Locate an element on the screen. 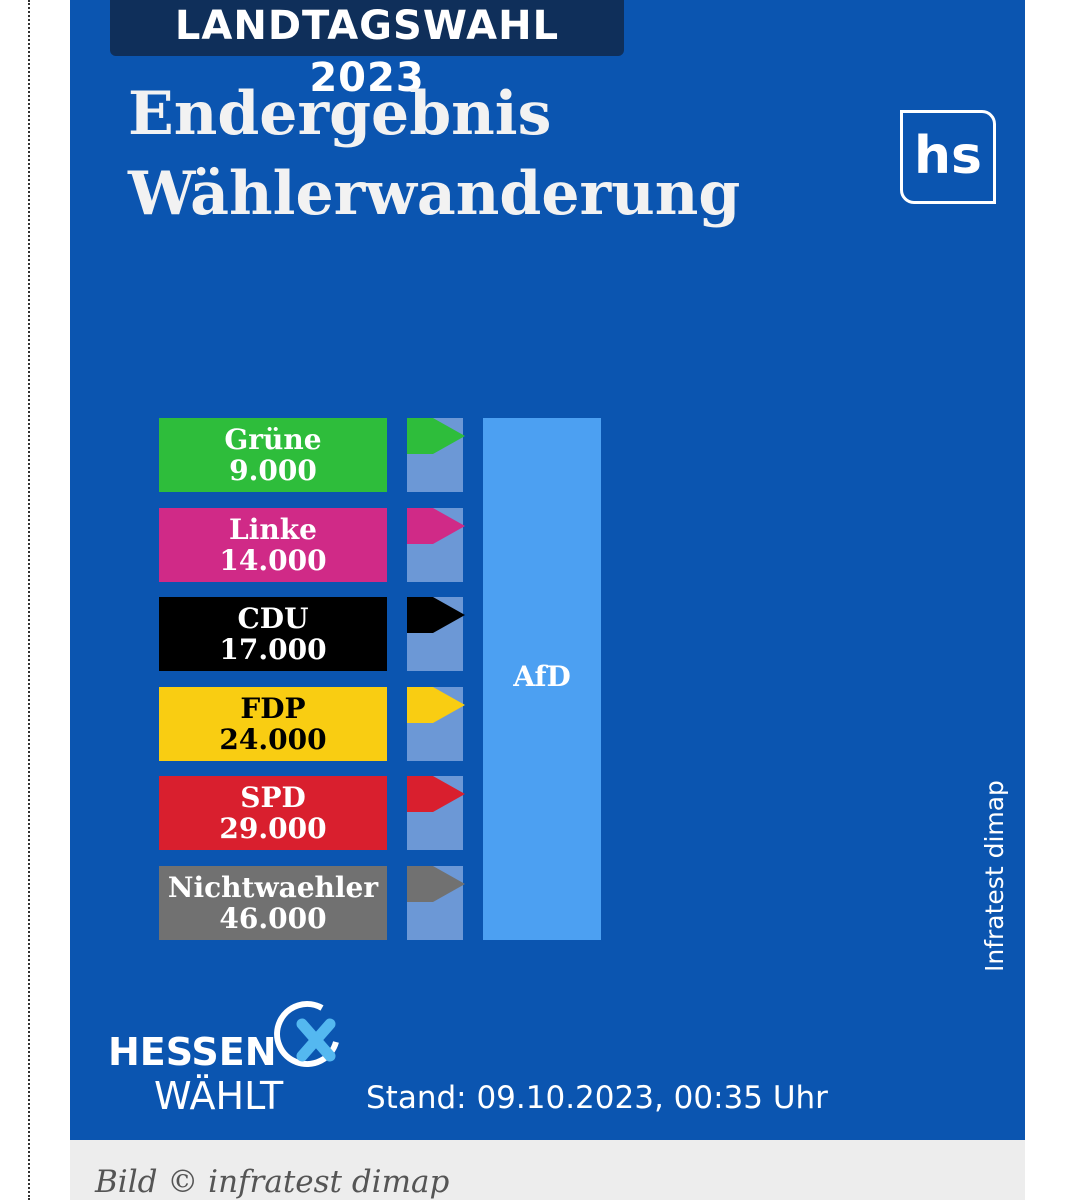 Image resolution: width=1080 pixels, height=1200 pixels. caption-text: Bild © infratest dimap is located at coordinates (272, 1182).